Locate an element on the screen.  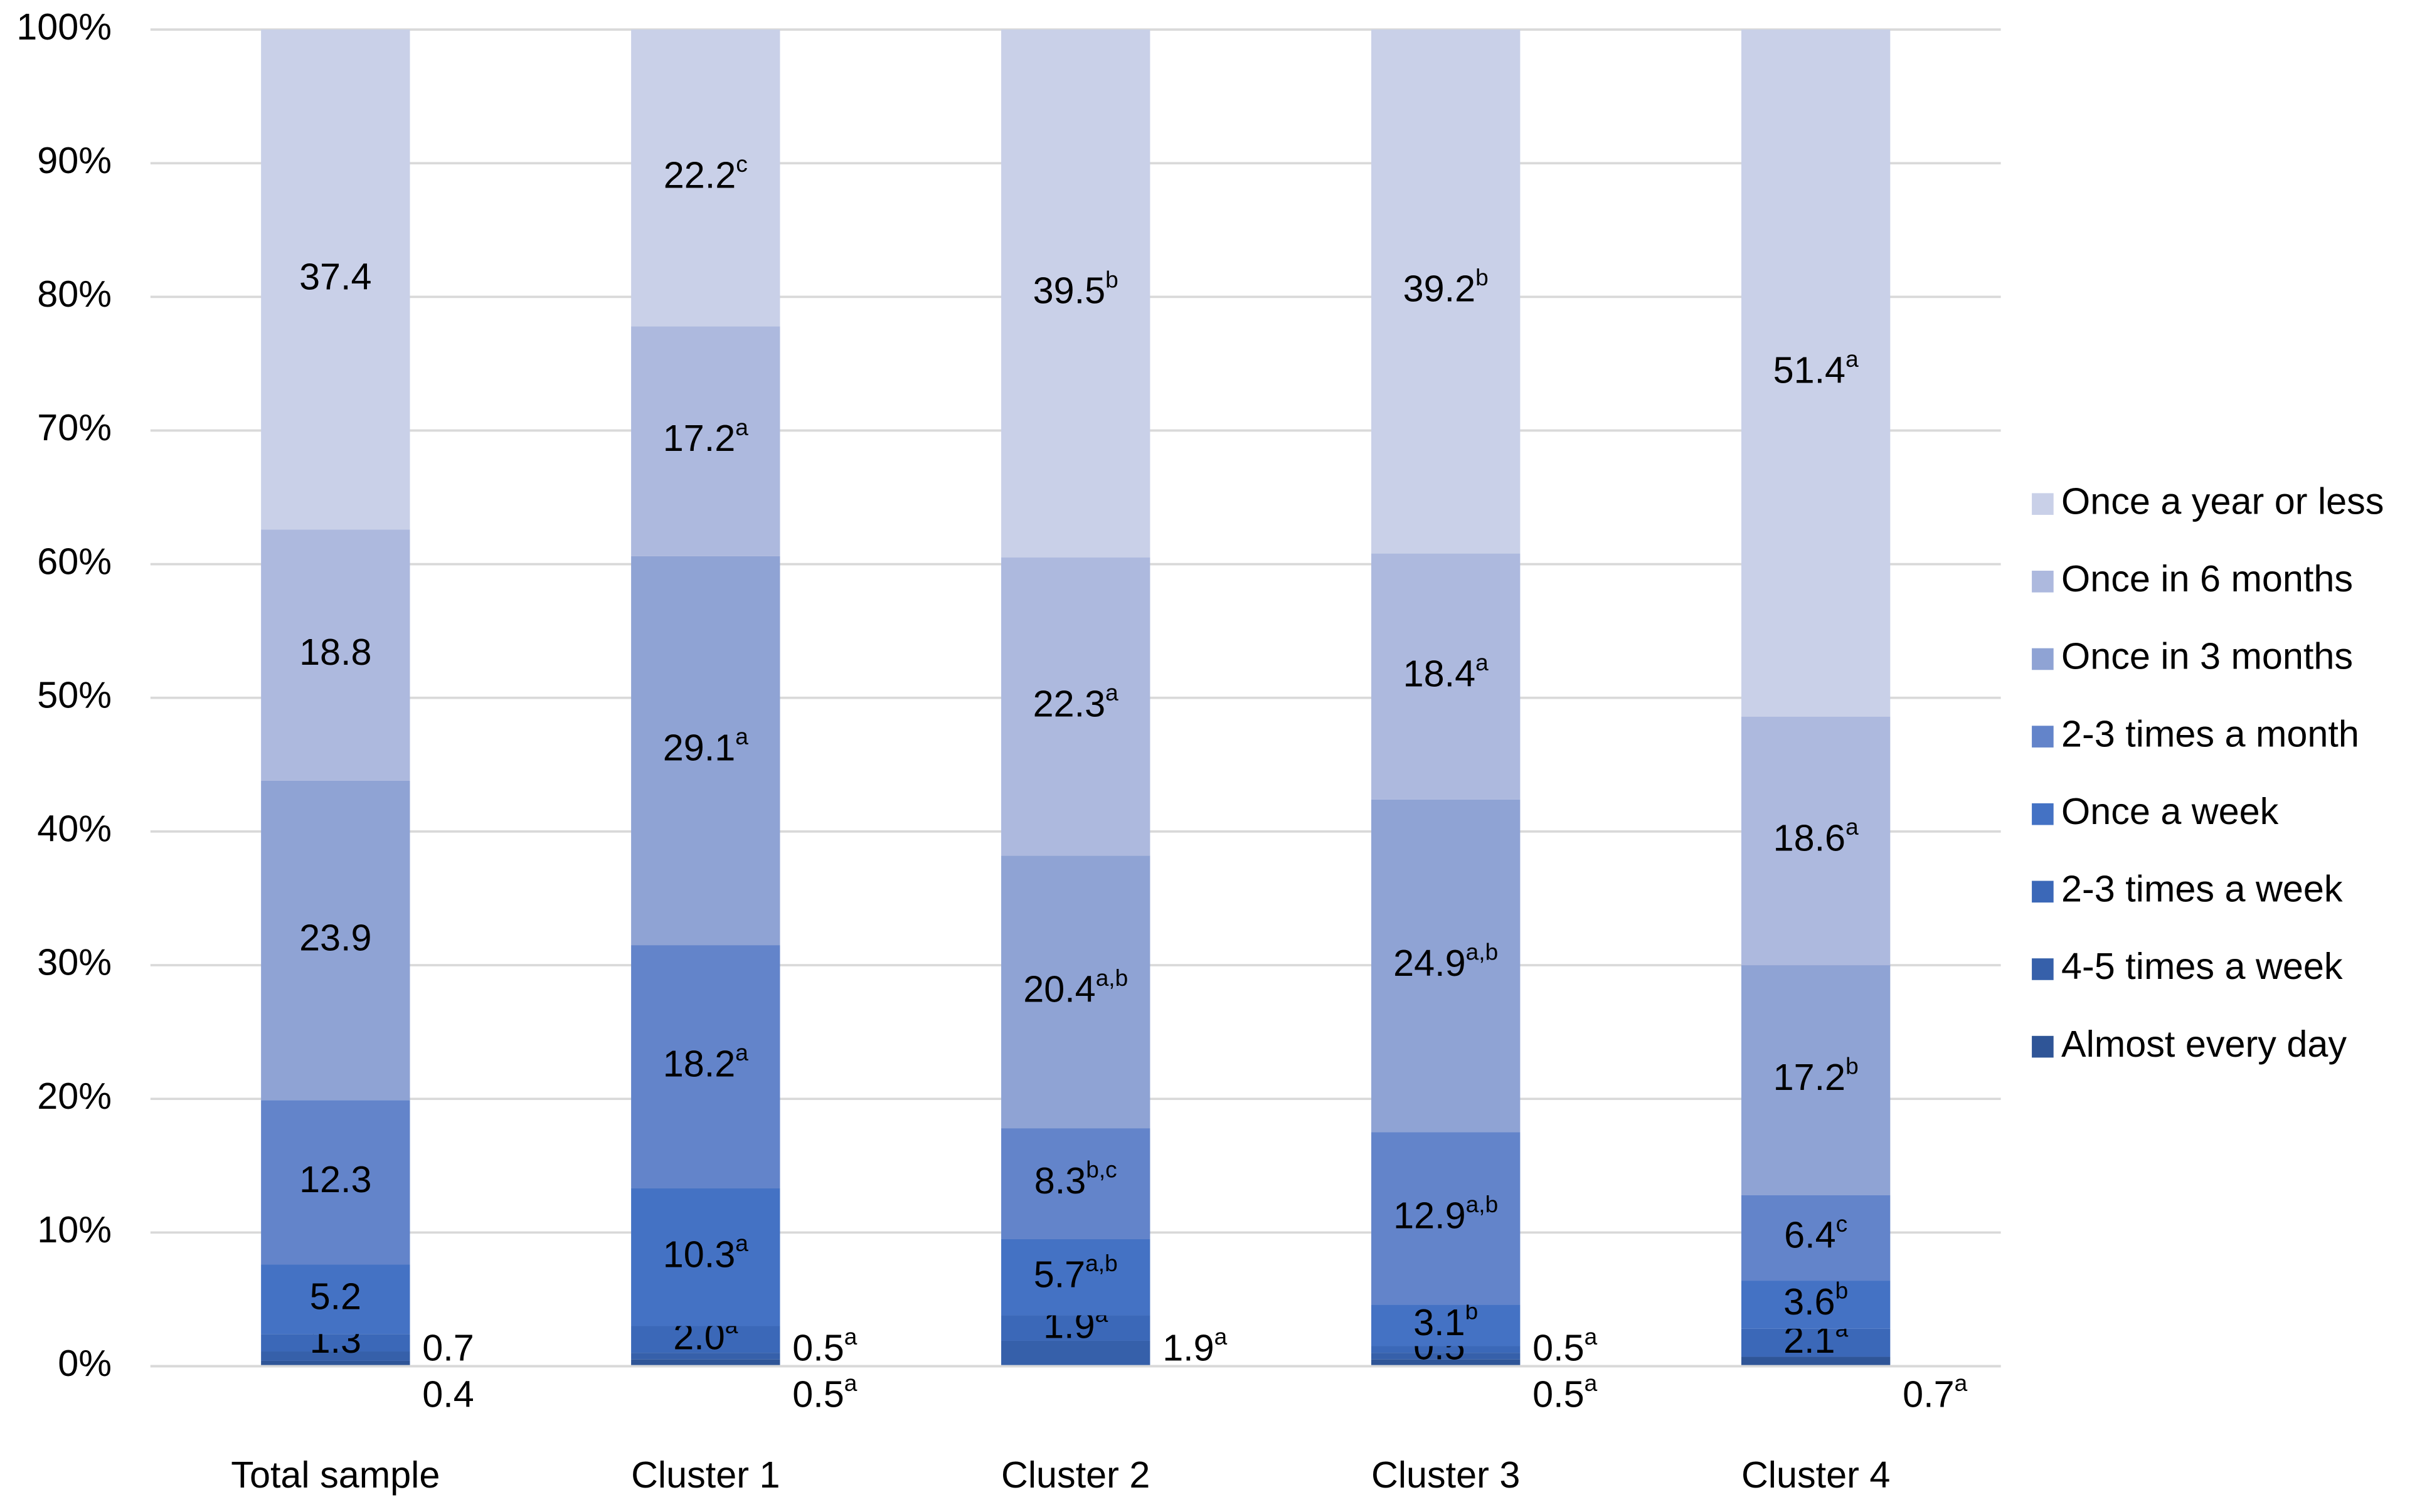
value-label: 24.9a,b is located at coordinates (1445, 961).